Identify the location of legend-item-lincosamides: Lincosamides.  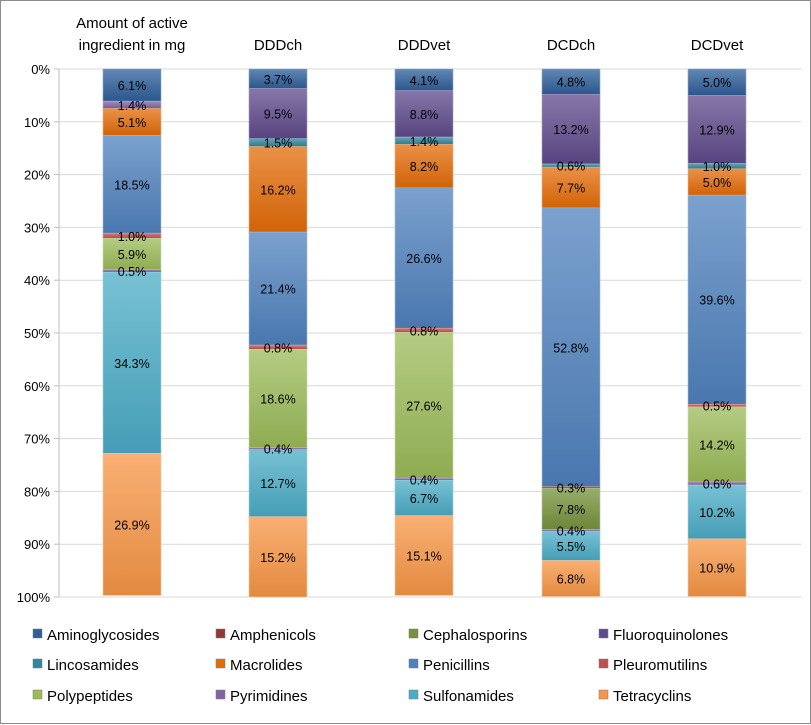
(85, 665).